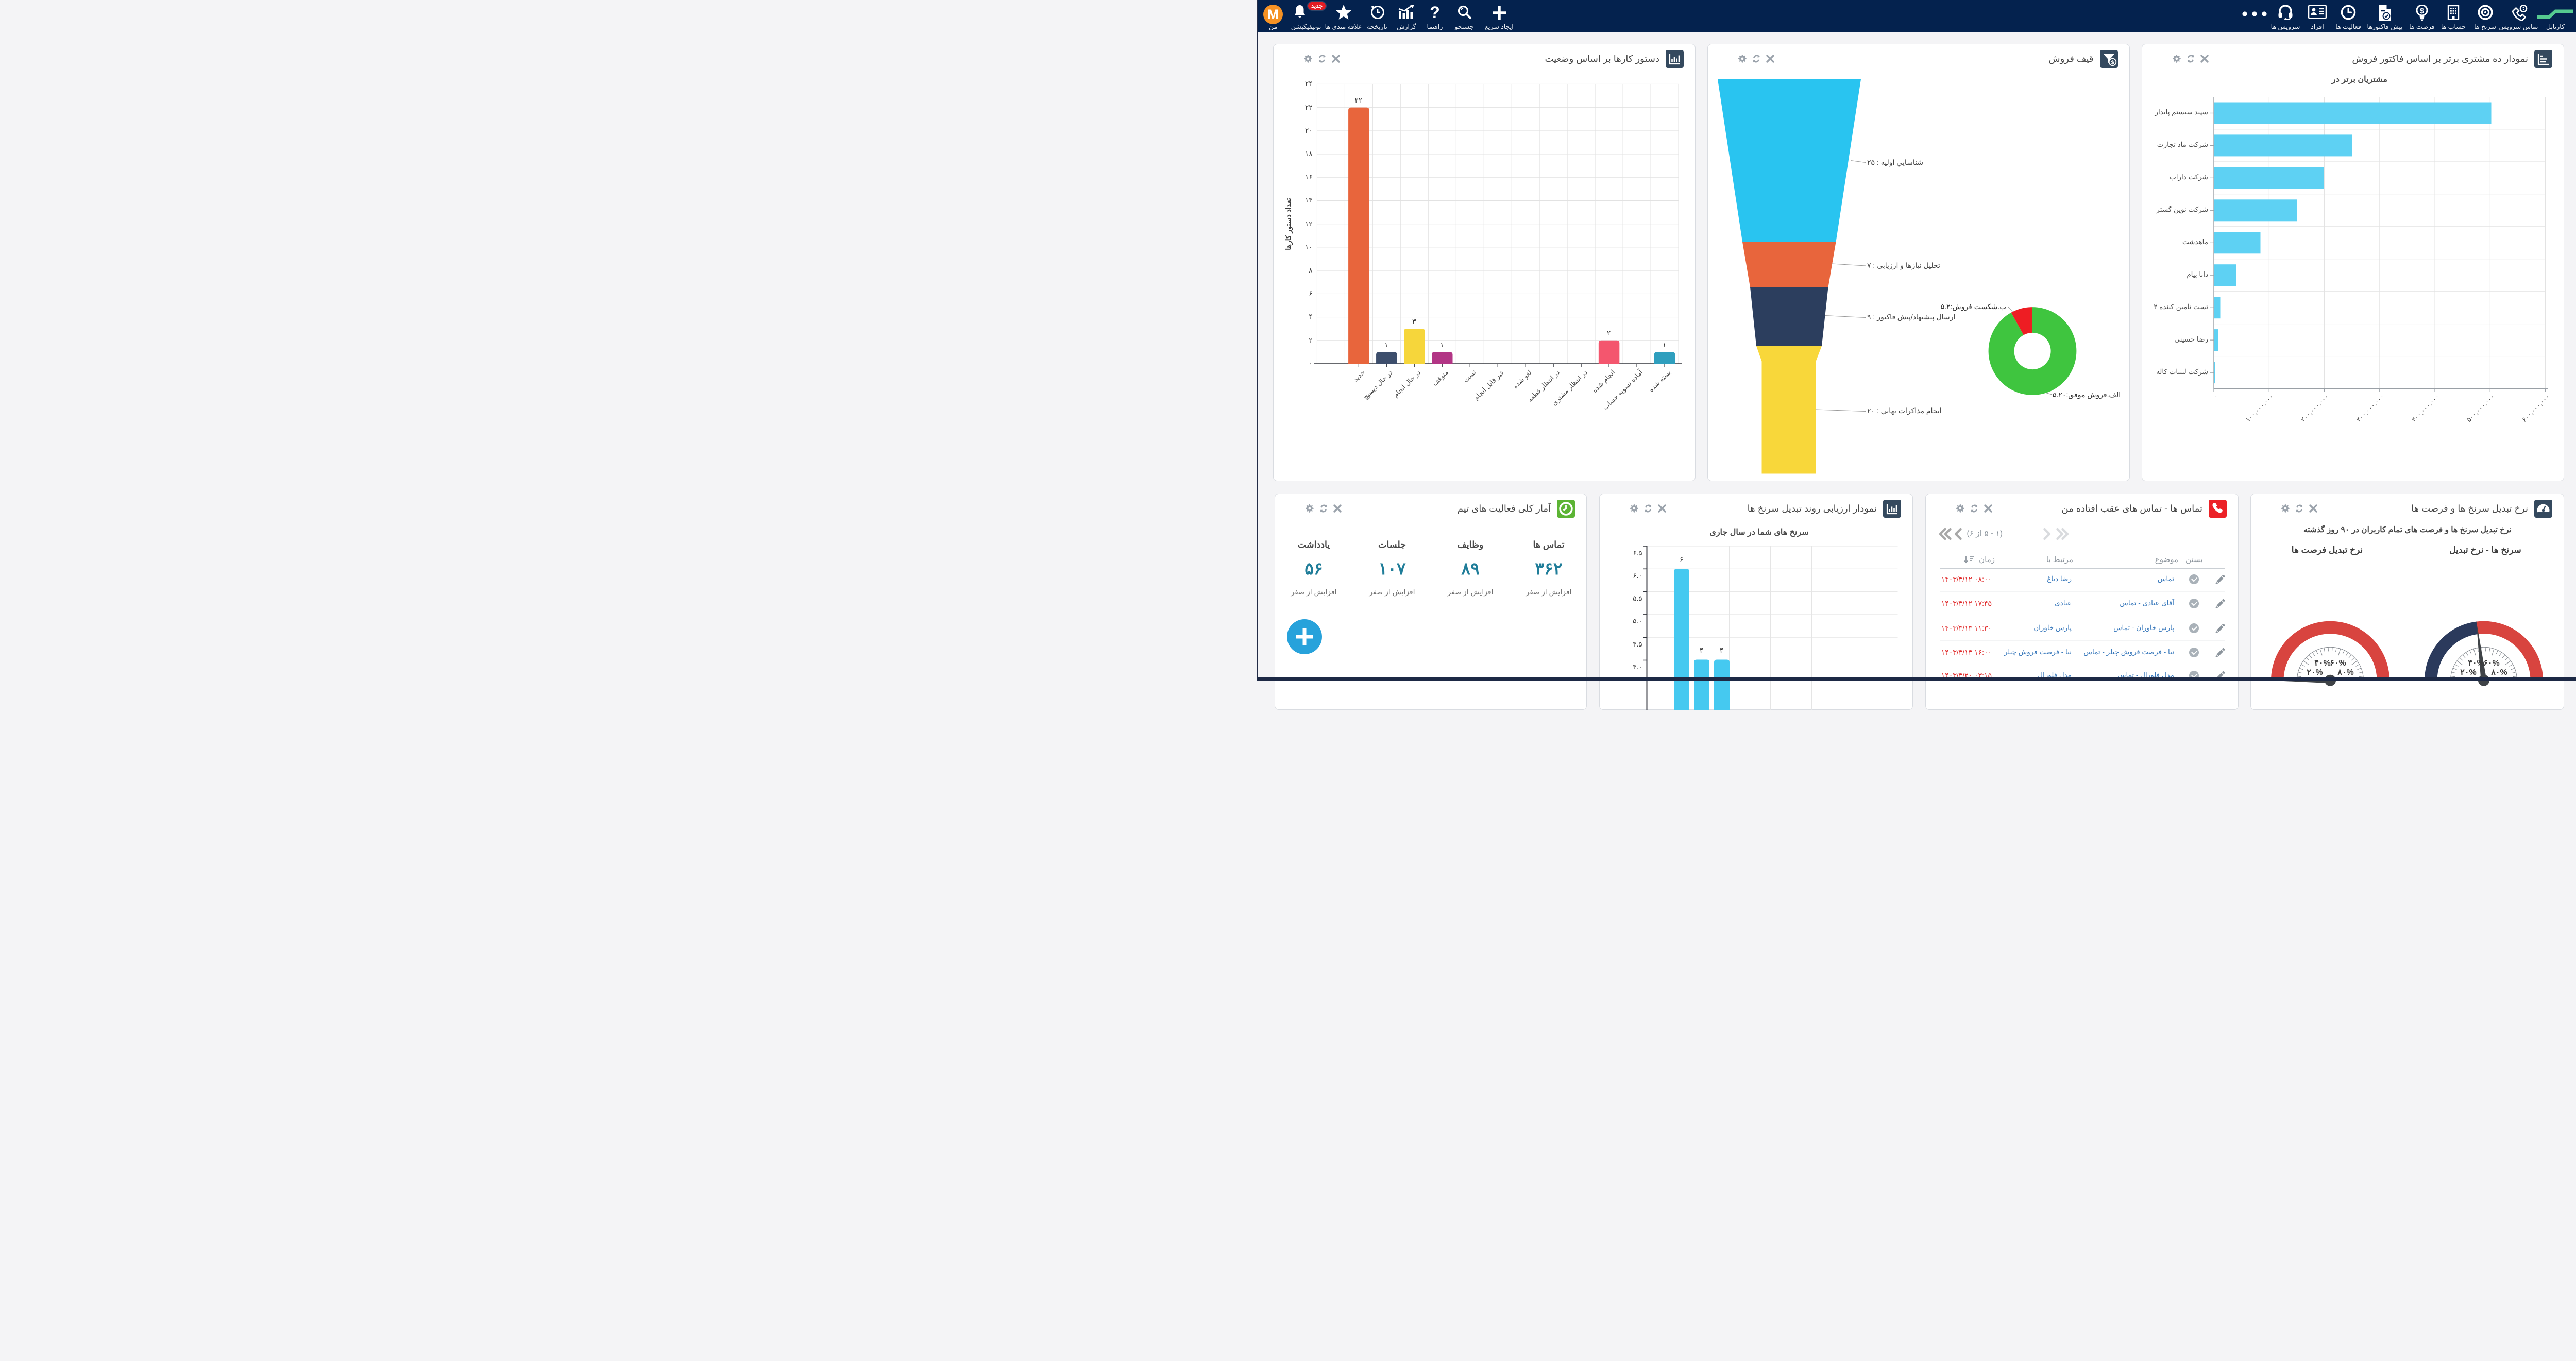 The width and height of the screenshot is (2576, 1361). What do you see at coordinates (1273, 14) in the screenshot?
I see `svg-text: M` at bounding box center [1273, 14].